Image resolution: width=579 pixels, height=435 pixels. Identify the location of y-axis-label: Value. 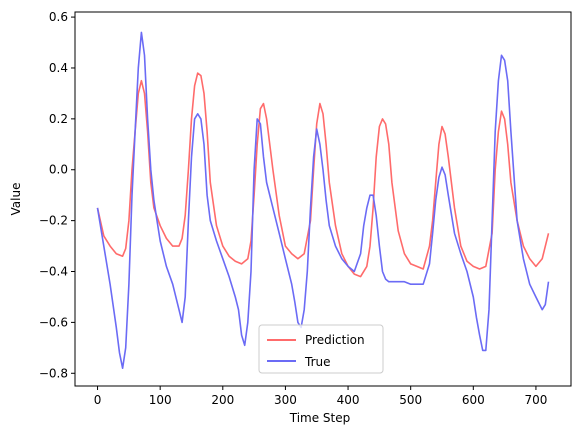
(16, 199).